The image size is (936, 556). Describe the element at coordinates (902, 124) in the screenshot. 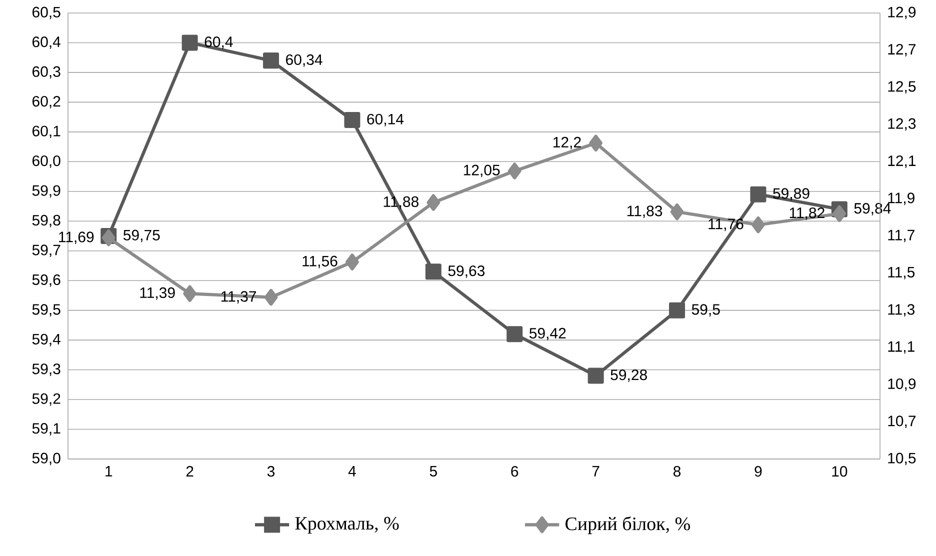

I see `y2-tick-label: 12,3` at that location.